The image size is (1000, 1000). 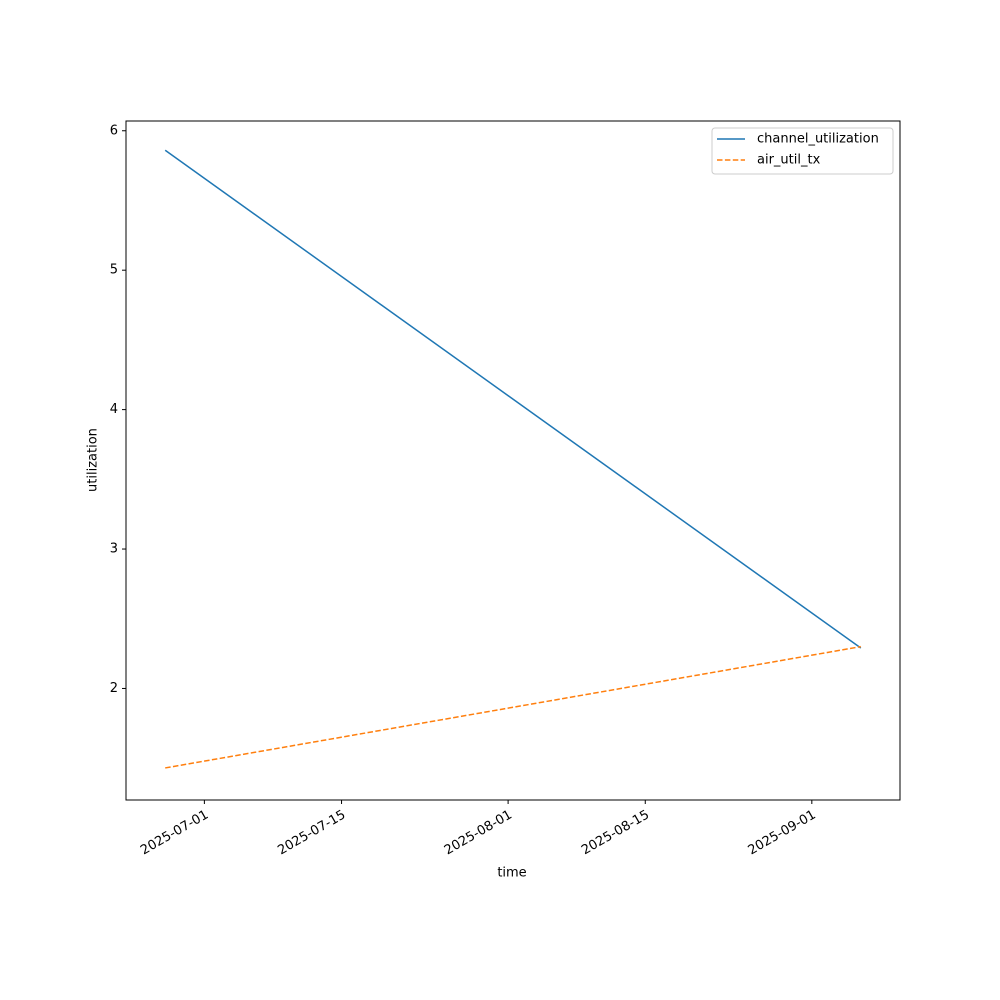 I want to click on y-tick-label: 3, so click(x=114, y=549).